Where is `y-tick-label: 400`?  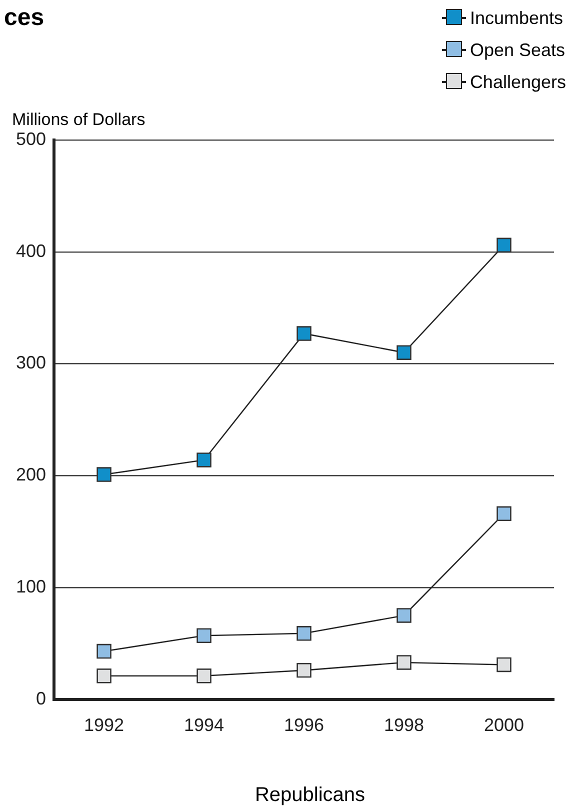 y-tick-label: 400 is located at coordinates (31, 250).